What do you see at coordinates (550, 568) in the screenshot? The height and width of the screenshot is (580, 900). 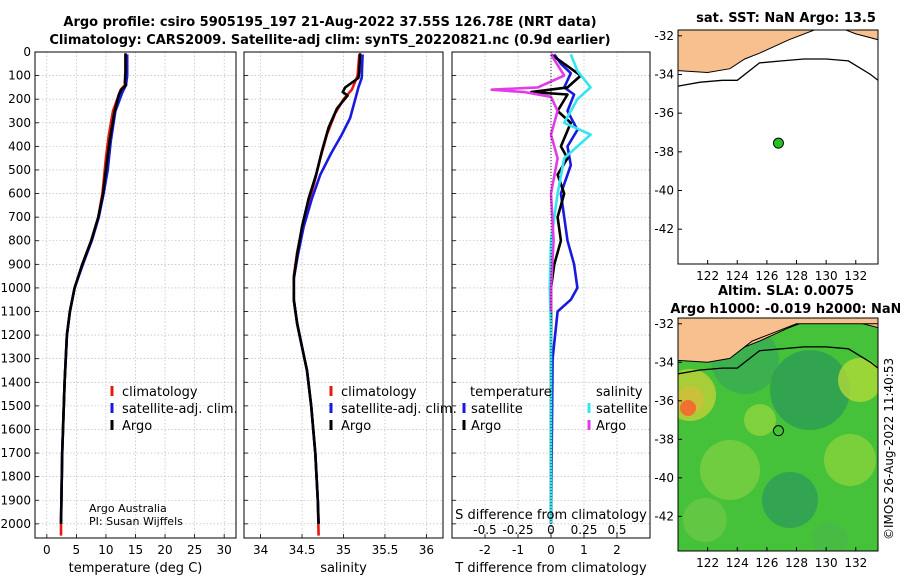 I see `x-axis-label: T difference from climatology` at bounding box center [550, 568].